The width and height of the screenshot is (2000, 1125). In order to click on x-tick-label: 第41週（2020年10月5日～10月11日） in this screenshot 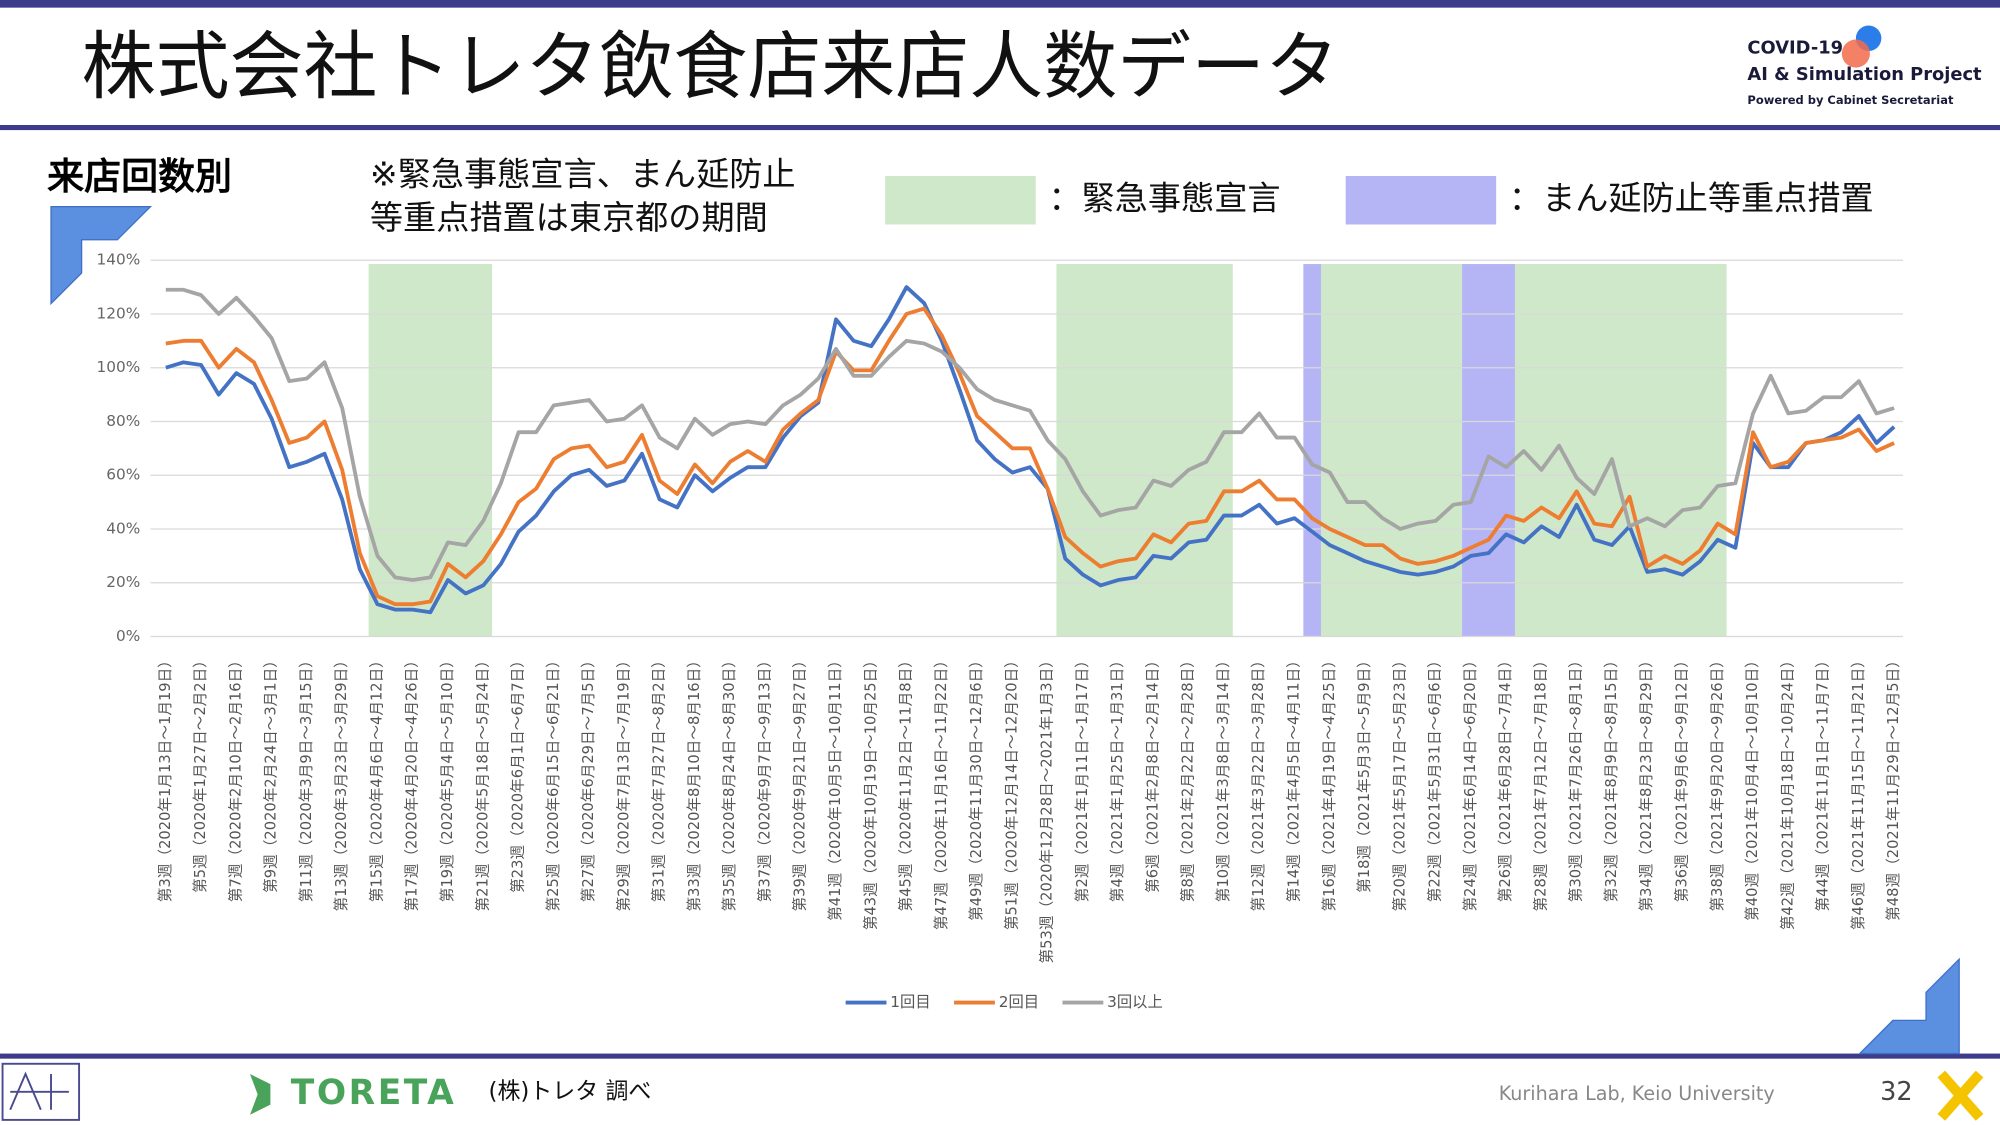, I will do `click(835, 787)`.